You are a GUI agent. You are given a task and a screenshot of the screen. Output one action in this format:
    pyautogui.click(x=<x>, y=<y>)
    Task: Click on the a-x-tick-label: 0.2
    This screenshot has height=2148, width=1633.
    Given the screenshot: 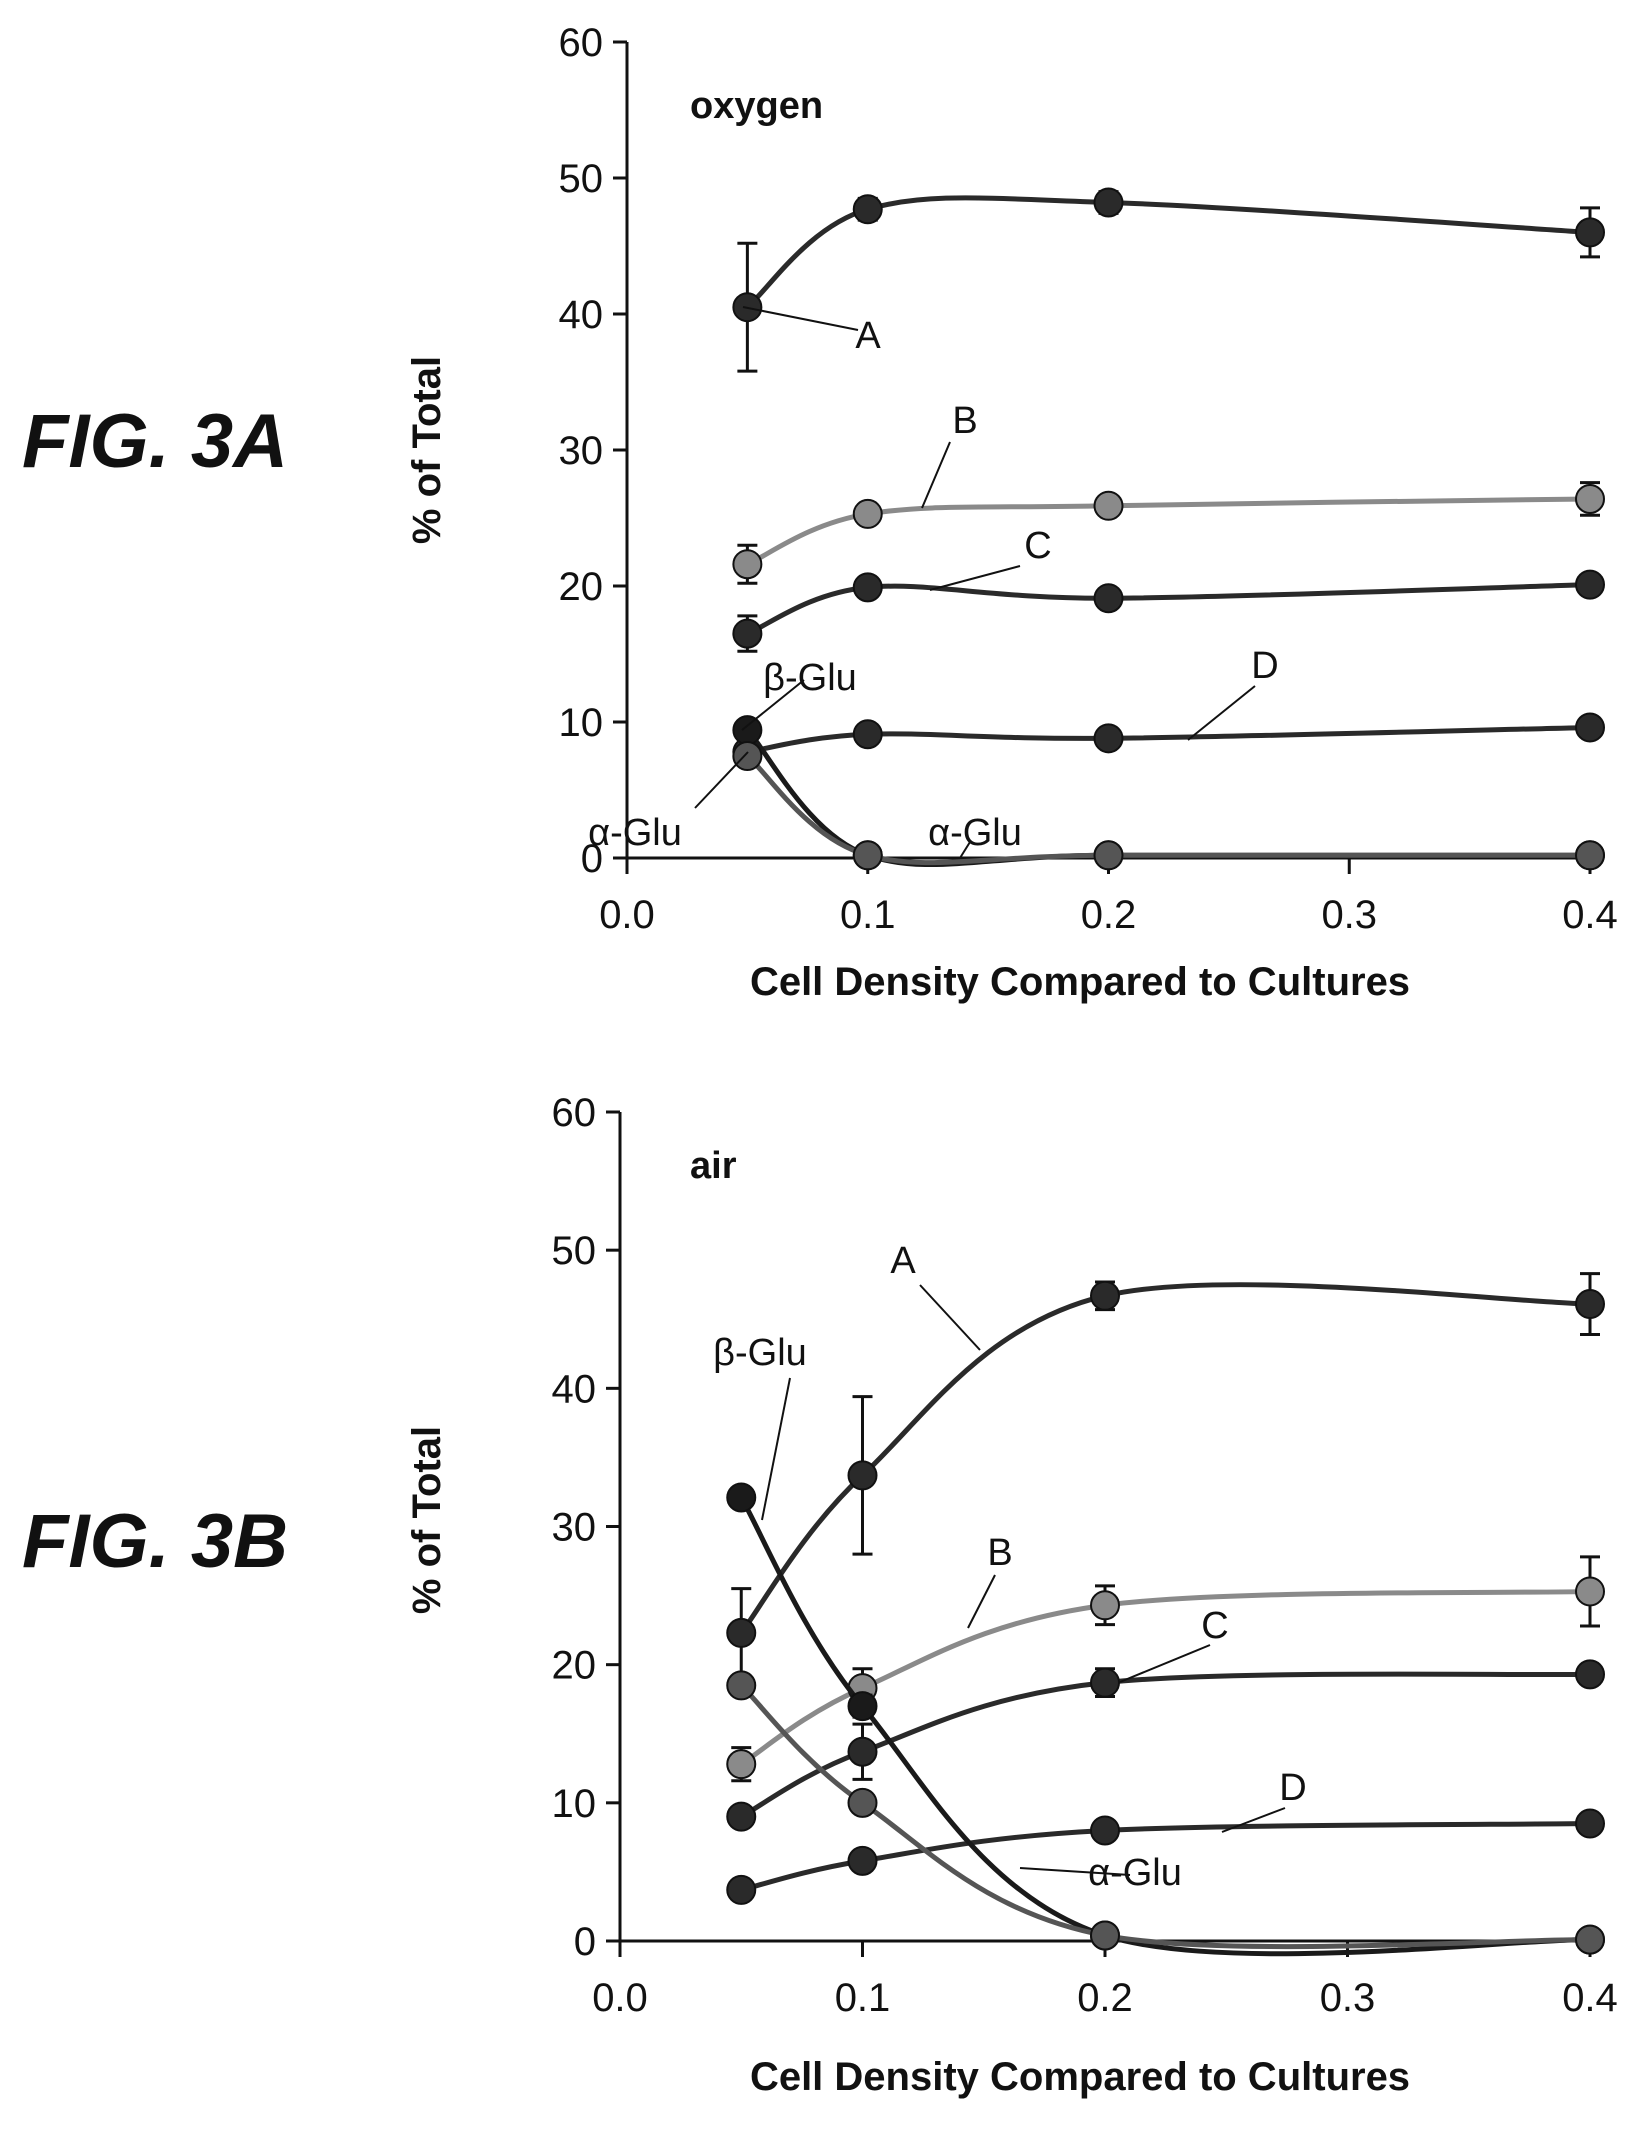 What is the action you would take?
    pyautogui.click(x=1109, y=915)
    